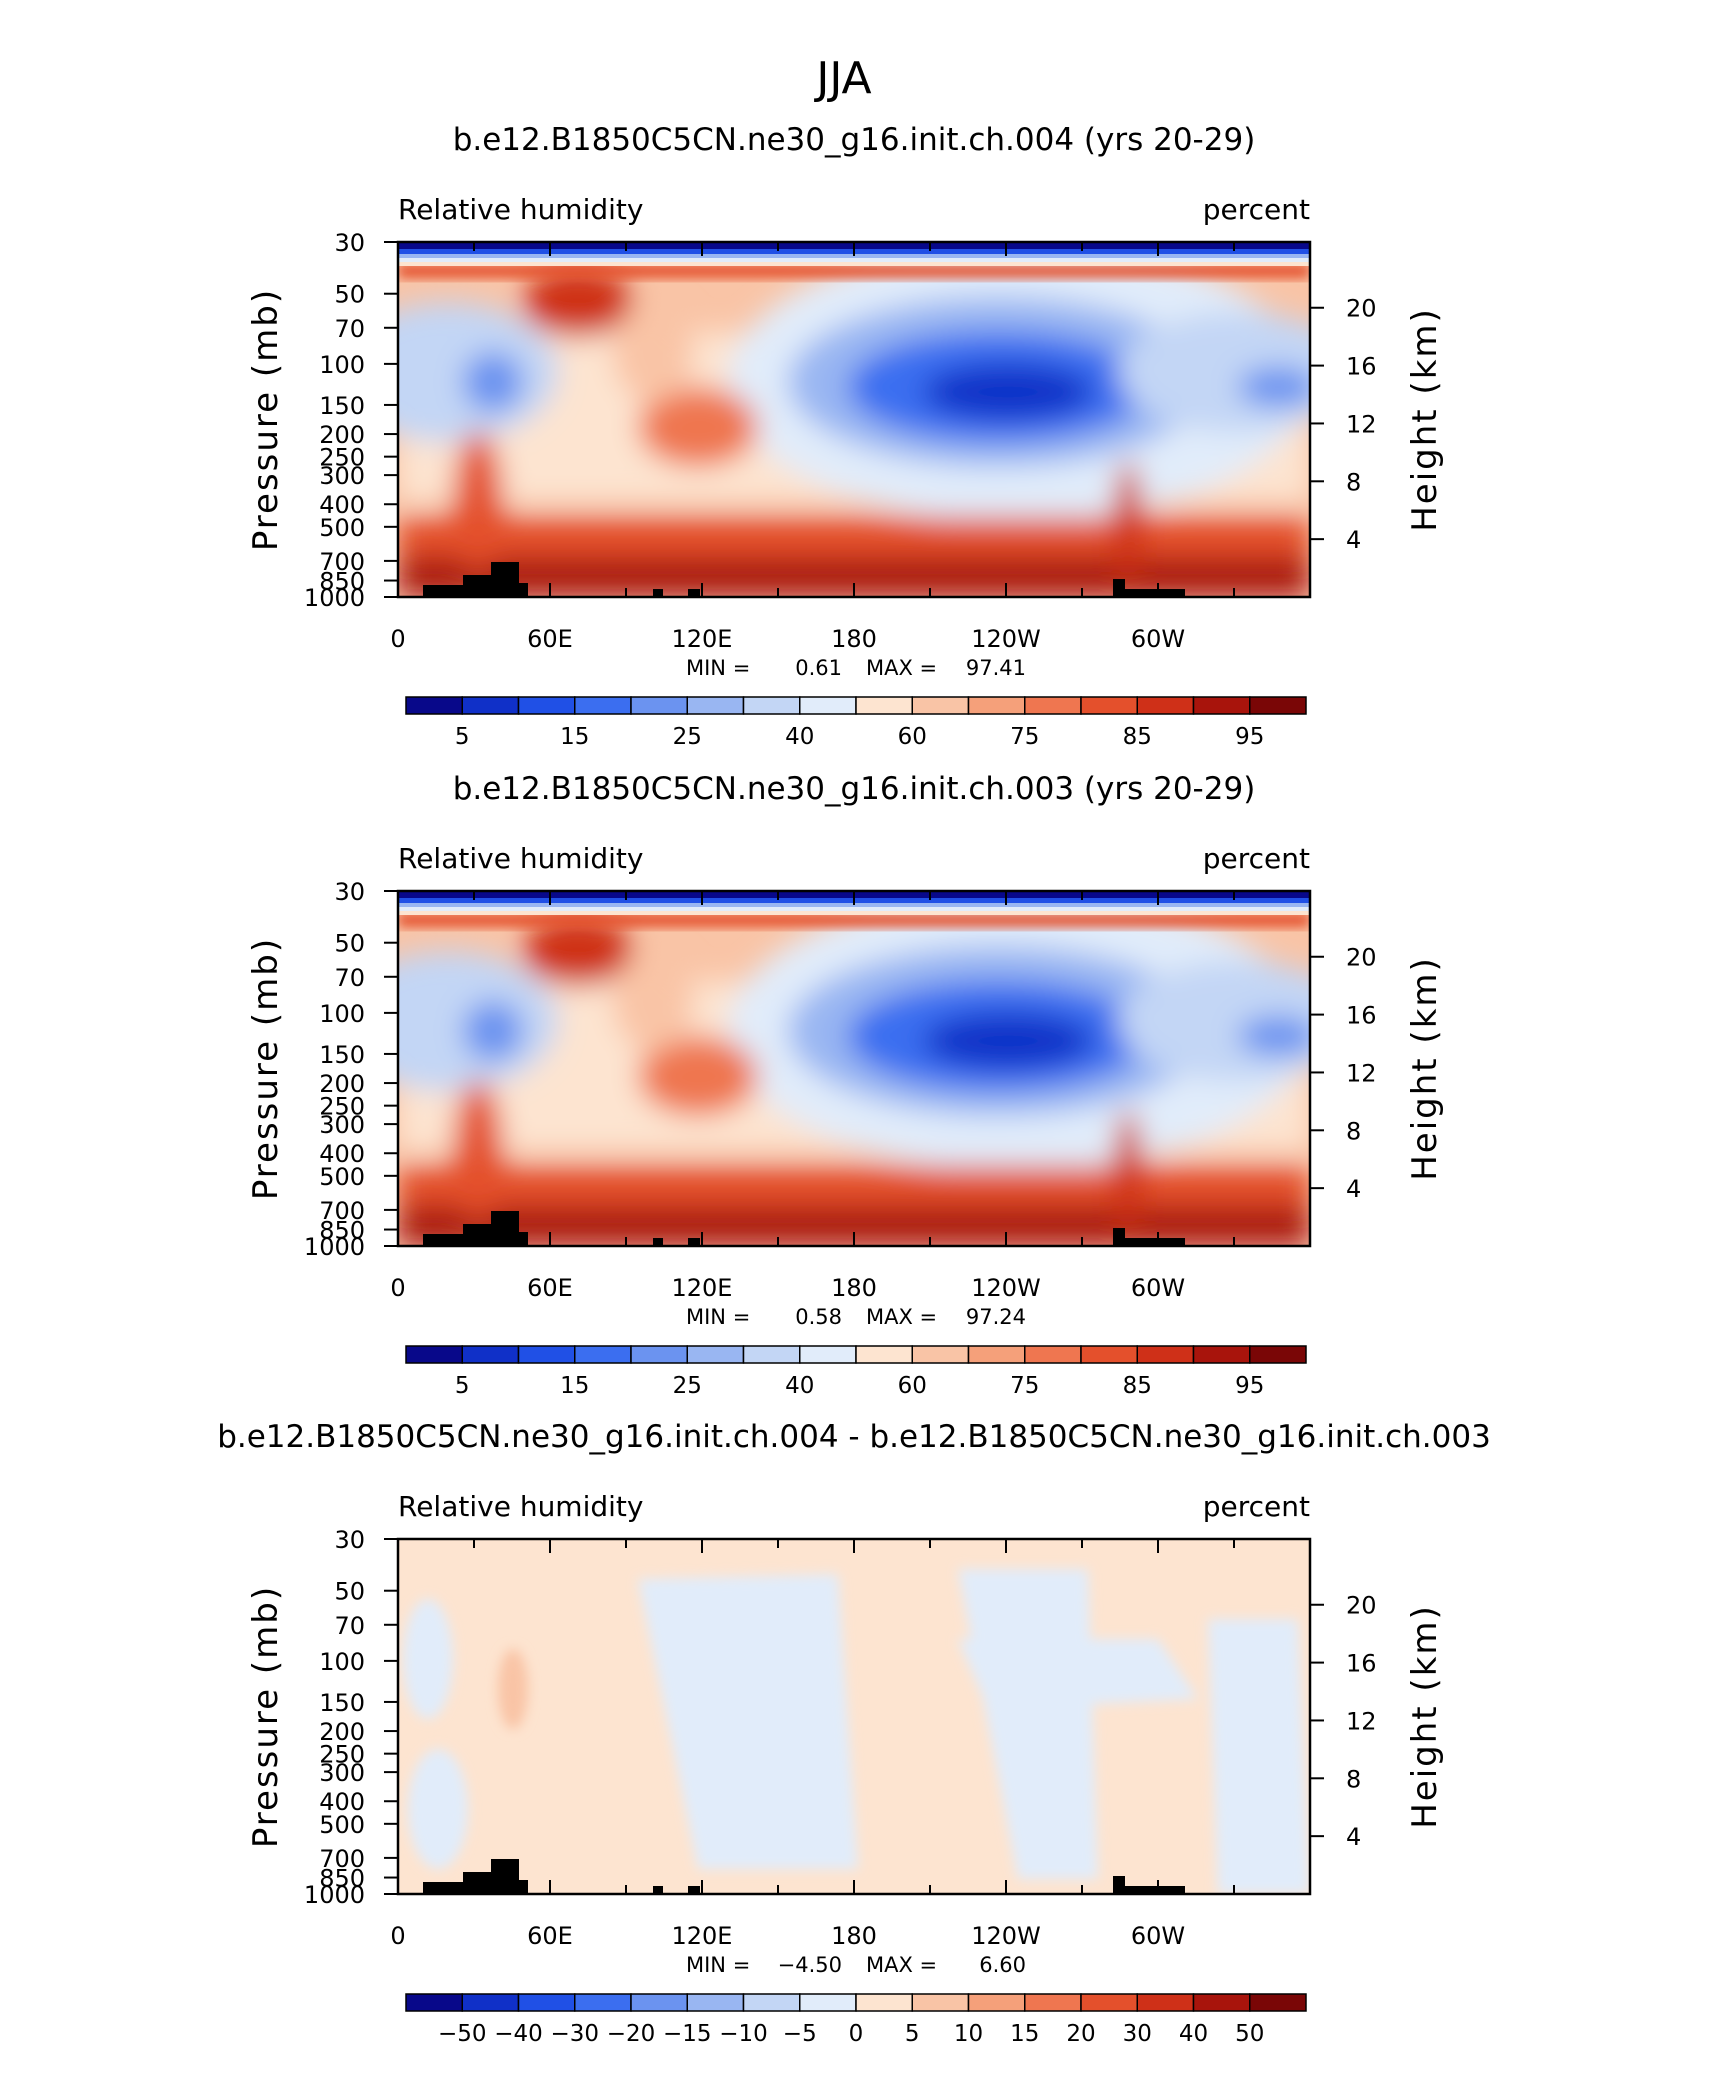  What do you see at coordinates (1361, 1073) in the screenshot?
I see `height-tick-label: 12` at bounding box center [1361, 1073].